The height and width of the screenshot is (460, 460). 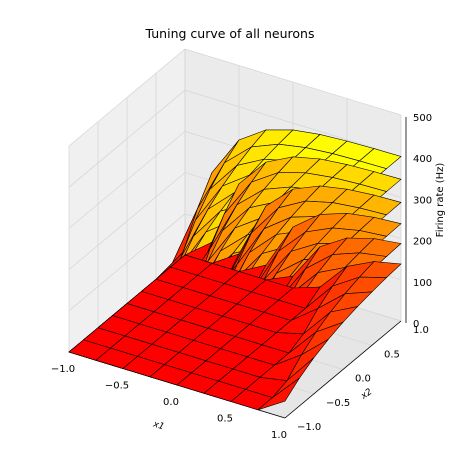 I want to click on y-tick-label: 0.5, so click(x=392, y=354).